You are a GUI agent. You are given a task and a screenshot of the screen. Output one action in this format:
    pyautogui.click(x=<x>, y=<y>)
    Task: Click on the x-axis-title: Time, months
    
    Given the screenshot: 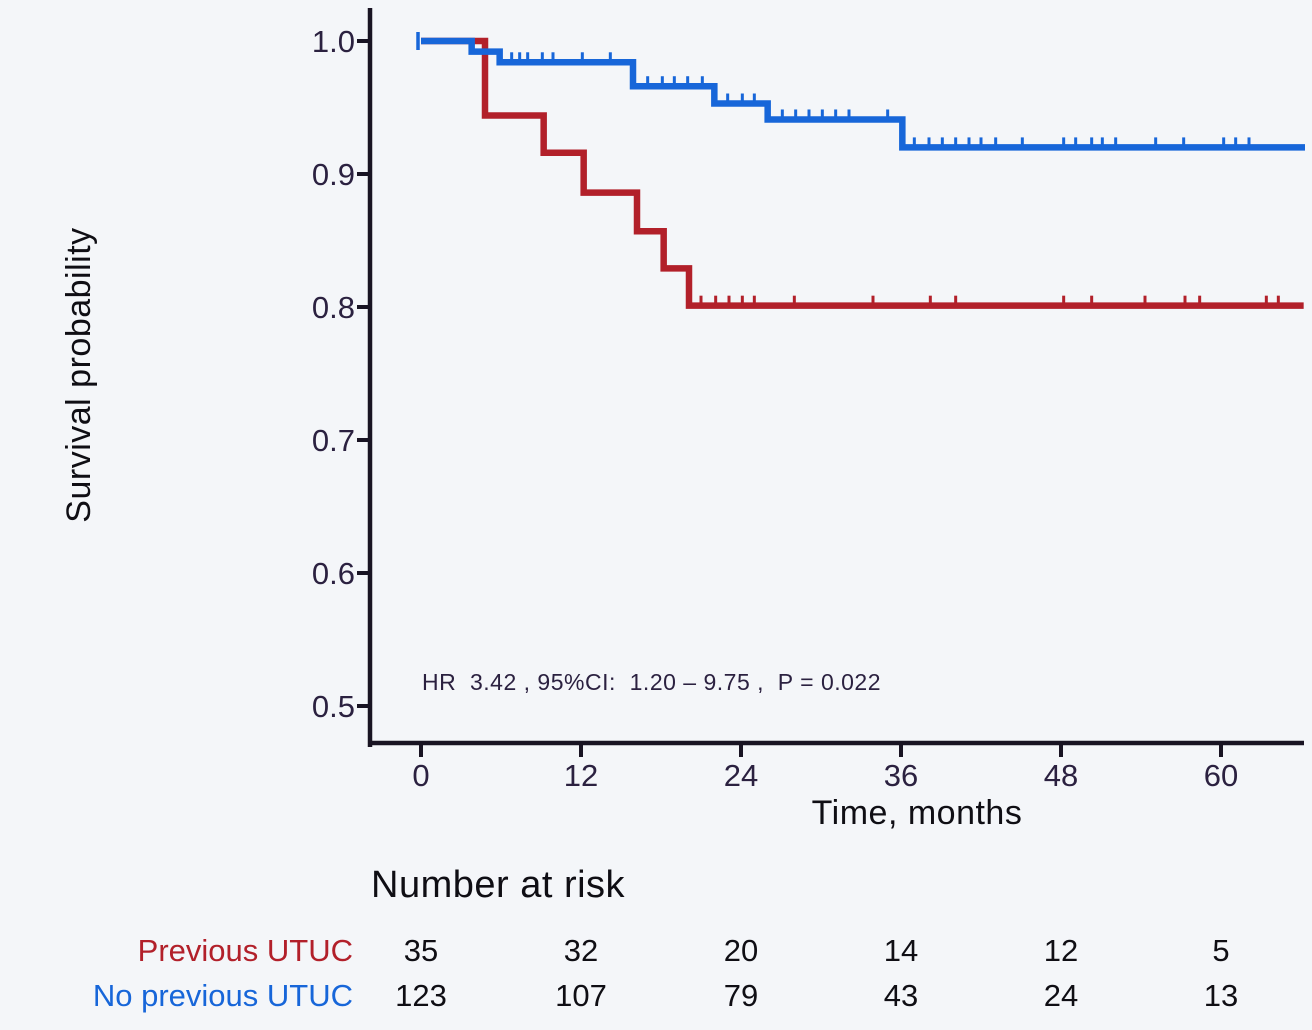 What is the action you would take?
    pyautogui.click(x=917, y=813)
    